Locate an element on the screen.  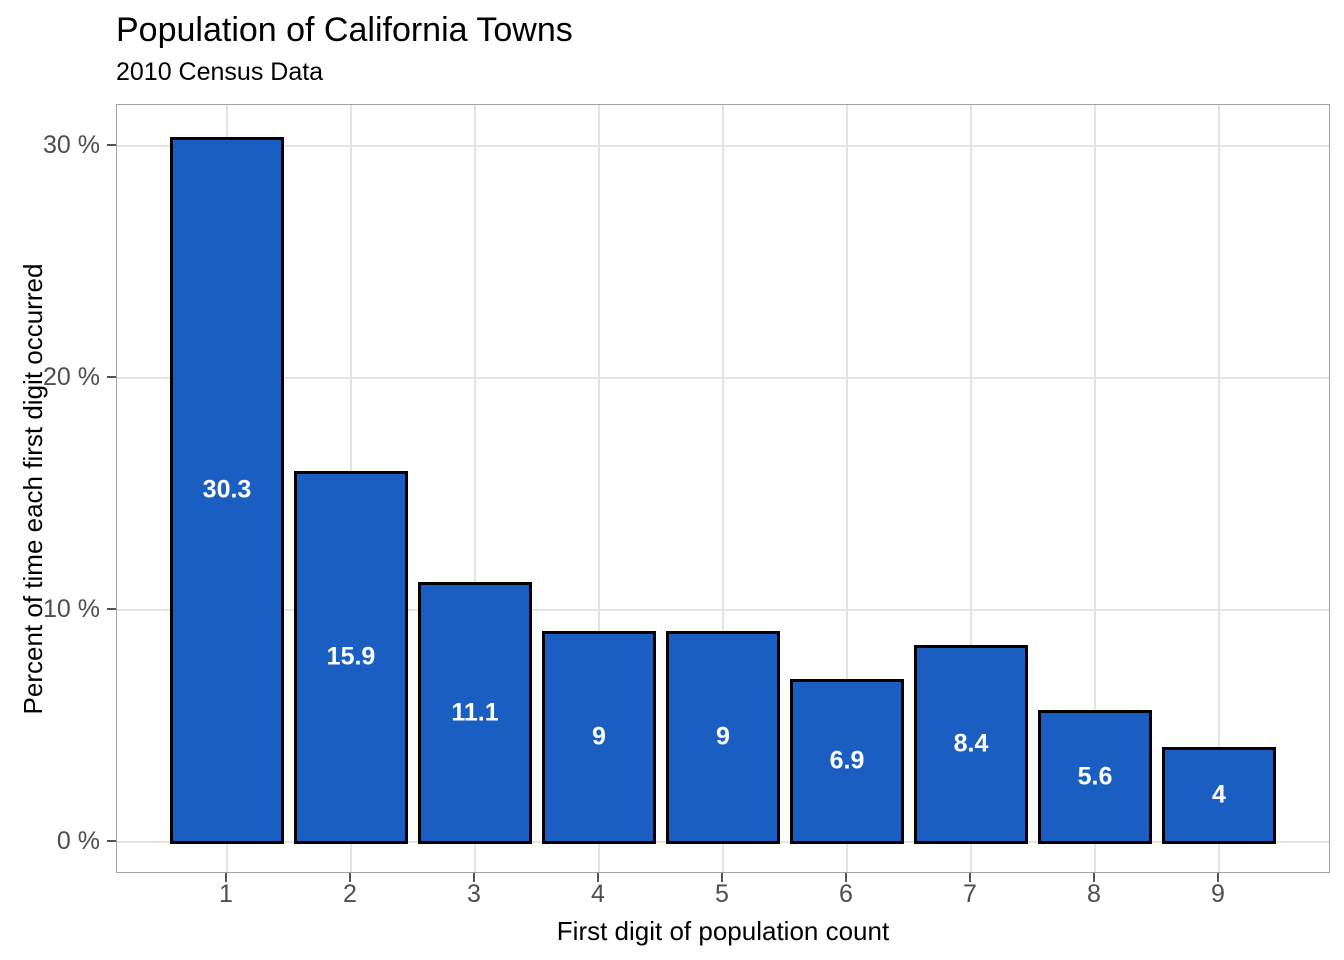
bar-value-label: 5.6 is located at coordinates (1095, 776).